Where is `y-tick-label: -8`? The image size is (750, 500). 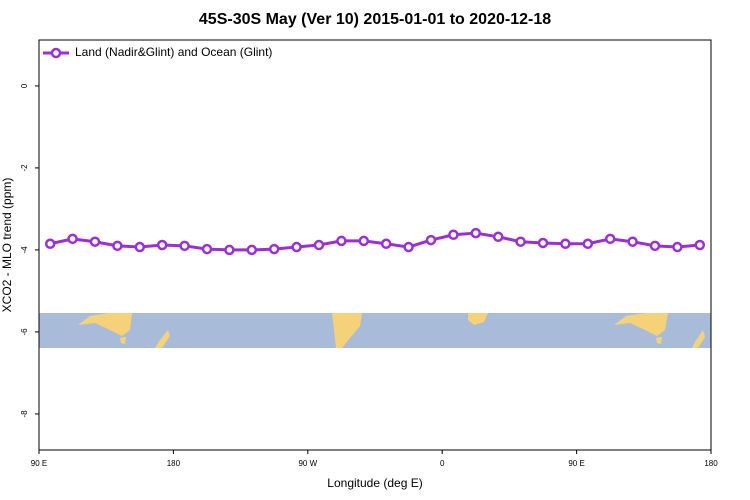 y-tick-label: -8 is located at coordinates (24, 414).